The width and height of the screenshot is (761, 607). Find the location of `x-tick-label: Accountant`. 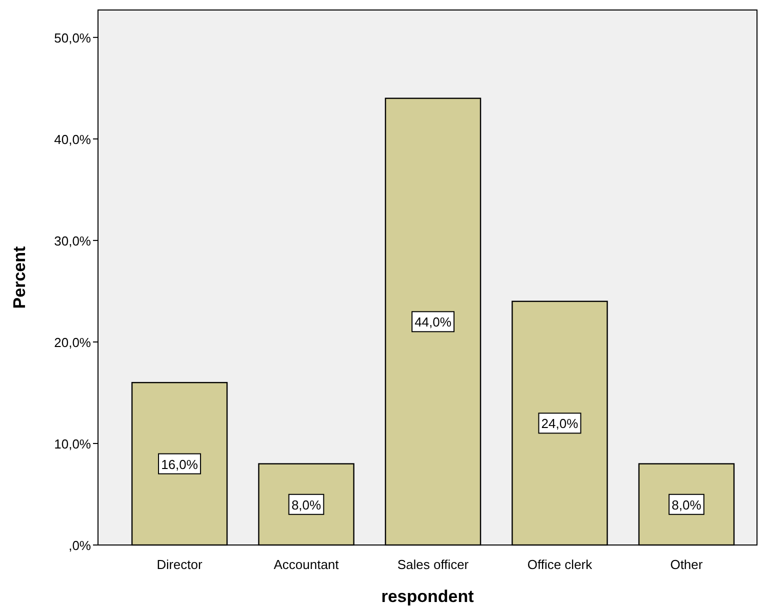

x-tick-label: Accountant is located at coordinates (307, 564).